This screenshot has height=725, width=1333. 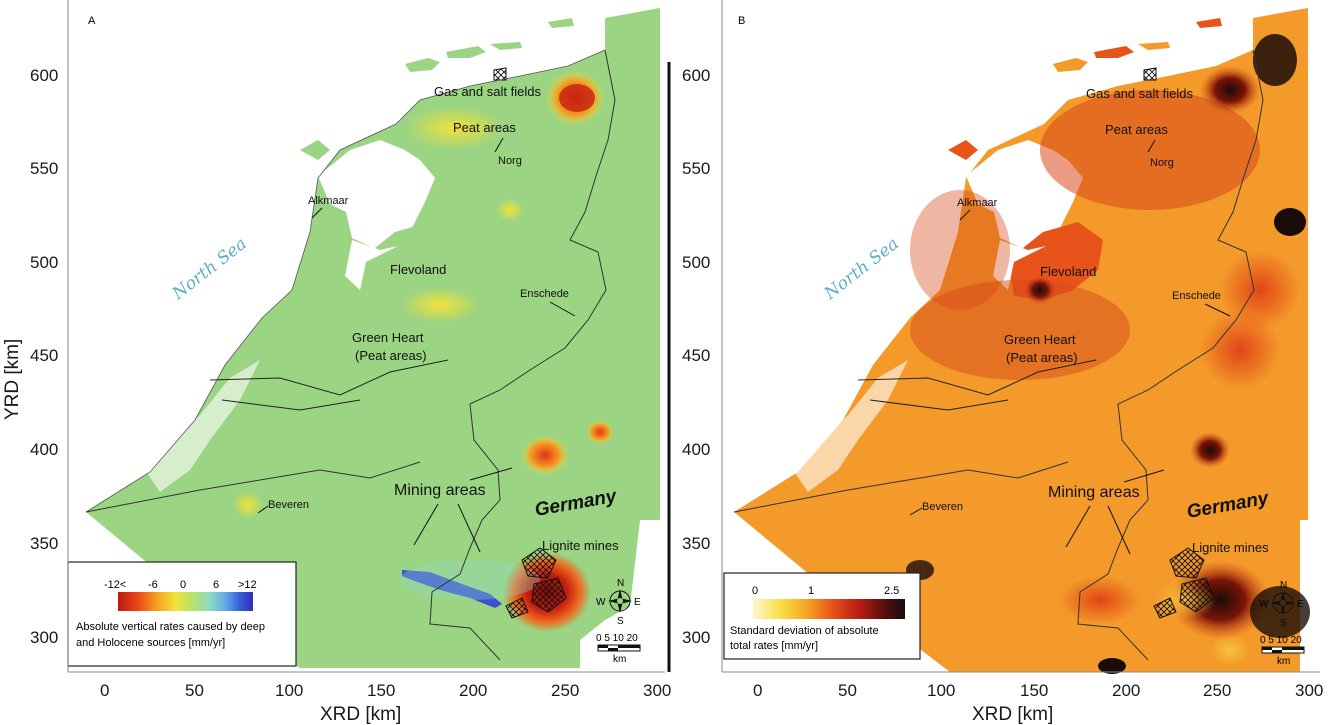 I want to click on y-tick: 450, so click(x=44, y=355).